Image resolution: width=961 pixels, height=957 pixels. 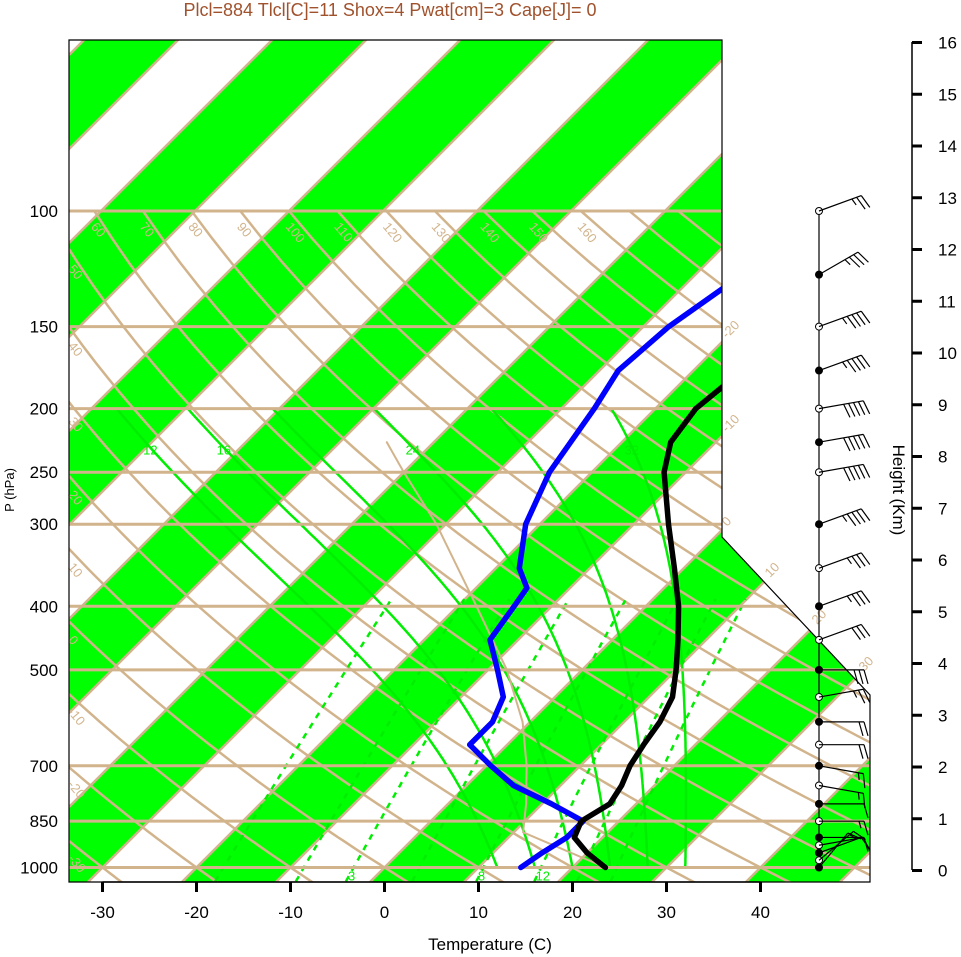 I want to click on height-tick-label: 2, so click(x=942, y=767).